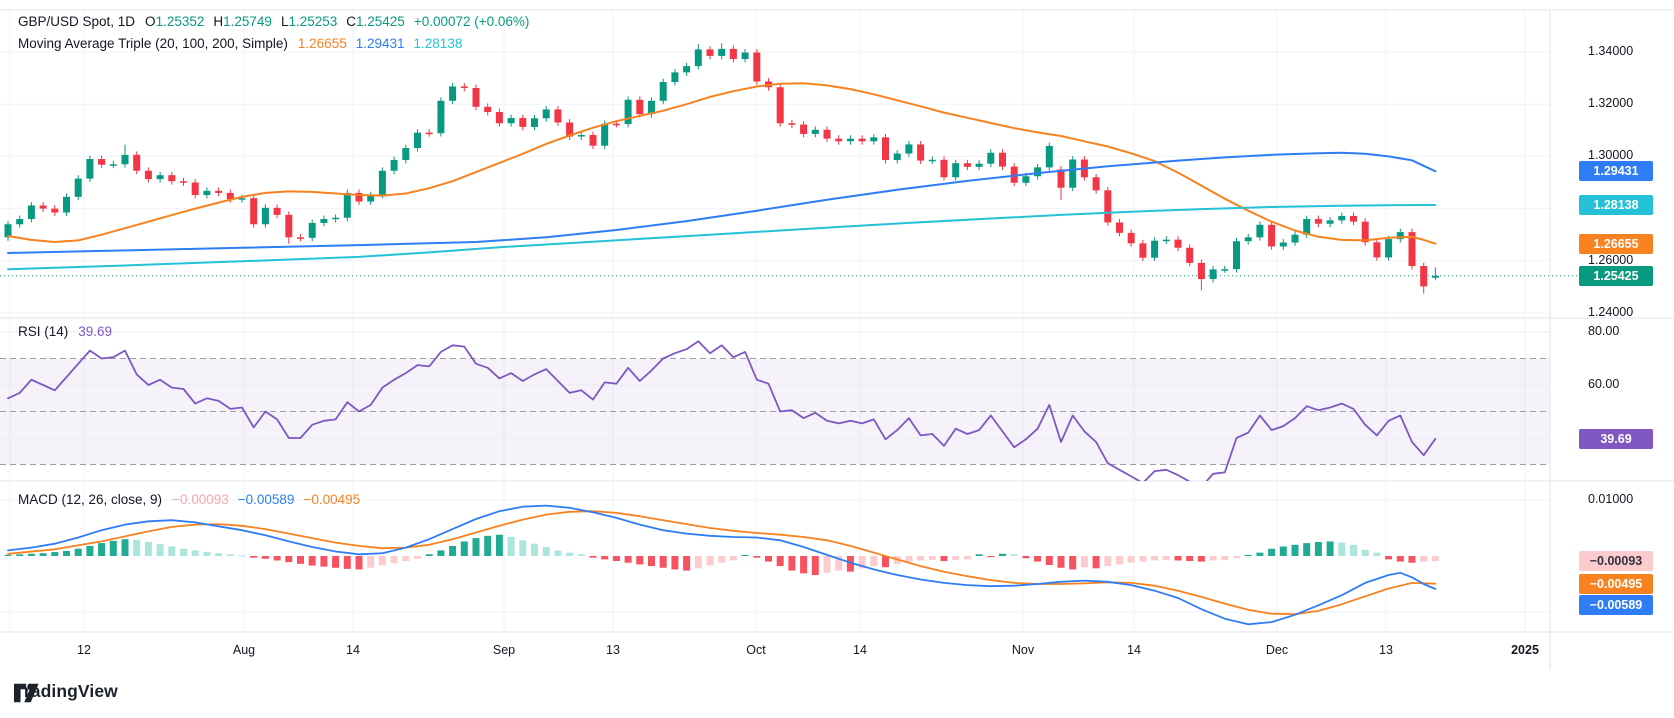  What do you see at coordinates (1611, 259) in the screenshot?
I see `price-axis-label: 1.26000` at bounding box center [1611, 259].